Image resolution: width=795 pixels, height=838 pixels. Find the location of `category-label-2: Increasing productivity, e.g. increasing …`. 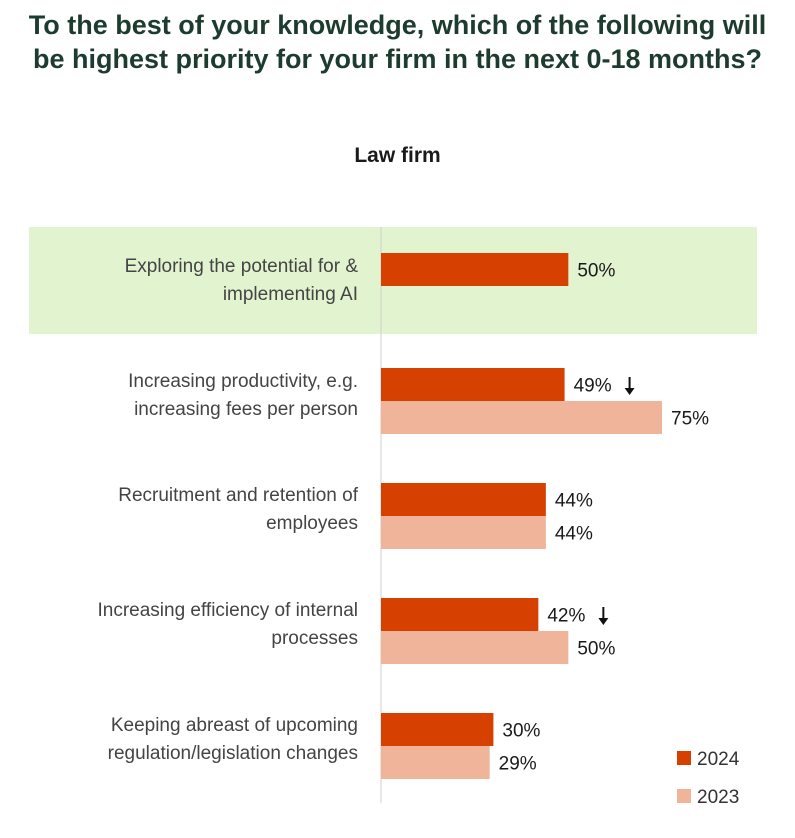

category-label-2: Increasing productivity, e.g. increasing … is located at coordinates (243, 395).